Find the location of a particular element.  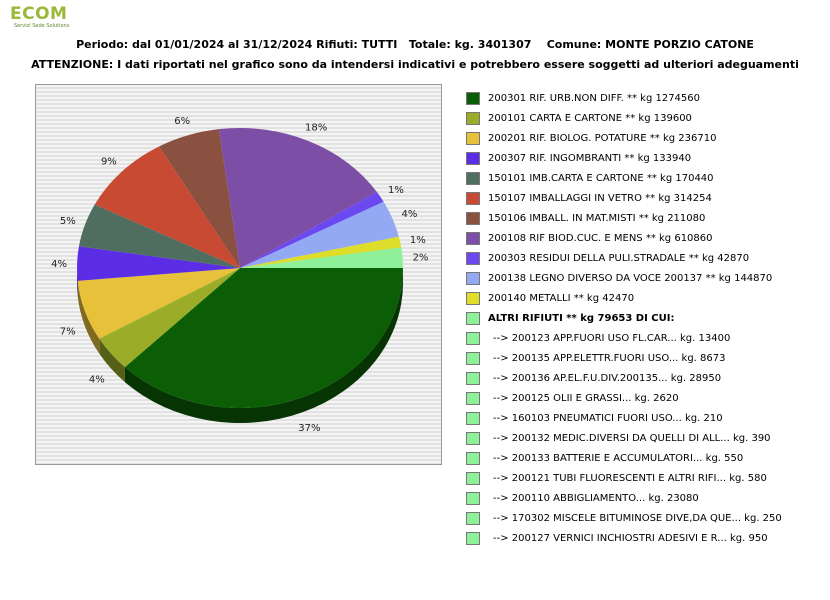

pie-percent-label: 2% is located at coordinates (421, 258).